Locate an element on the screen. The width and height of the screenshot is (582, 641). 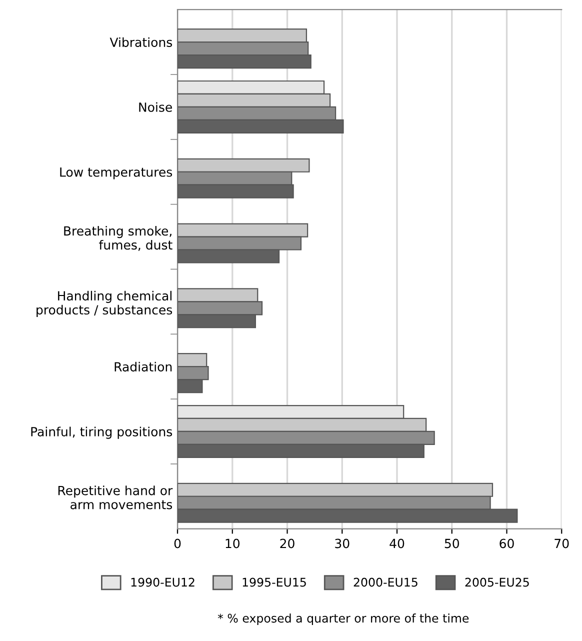
legend-label: 1990-EU12 is located at coordinates (162, 582).